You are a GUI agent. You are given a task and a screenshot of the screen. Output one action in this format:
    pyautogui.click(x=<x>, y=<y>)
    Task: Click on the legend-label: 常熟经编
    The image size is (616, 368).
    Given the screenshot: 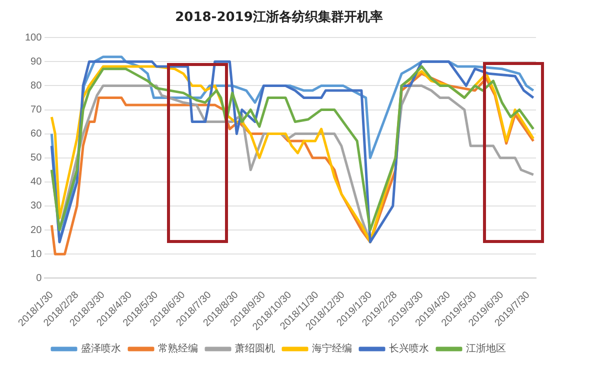 What is the action you would take?
    pyautogui.click(x=178, y=348)
    